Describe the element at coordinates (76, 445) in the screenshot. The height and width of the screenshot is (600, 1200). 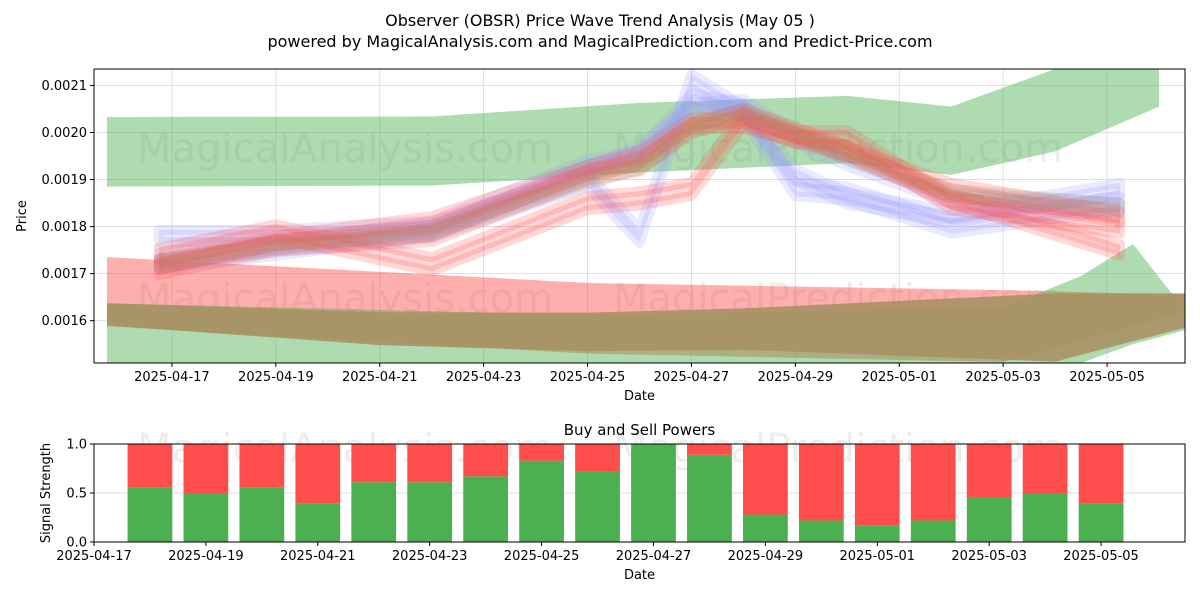
I see `y-tick-label: 1.0` at that location.